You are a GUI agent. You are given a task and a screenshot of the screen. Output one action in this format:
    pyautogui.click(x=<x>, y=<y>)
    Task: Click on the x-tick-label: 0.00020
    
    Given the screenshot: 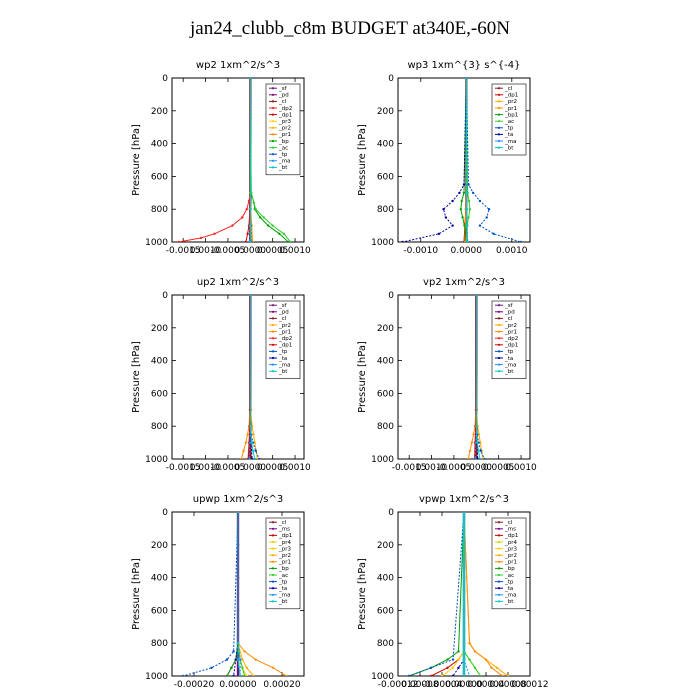 What is the action you would take?
    pyautogui.click(x=281, y=685)
    